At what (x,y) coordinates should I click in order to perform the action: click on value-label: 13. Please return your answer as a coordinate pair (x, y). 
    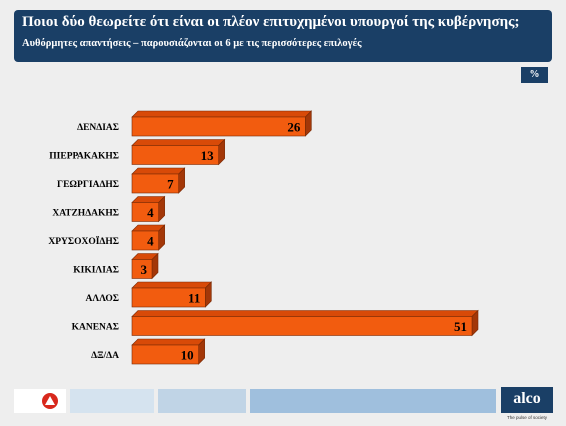
    Looking at the image, I should click on (208, 155).